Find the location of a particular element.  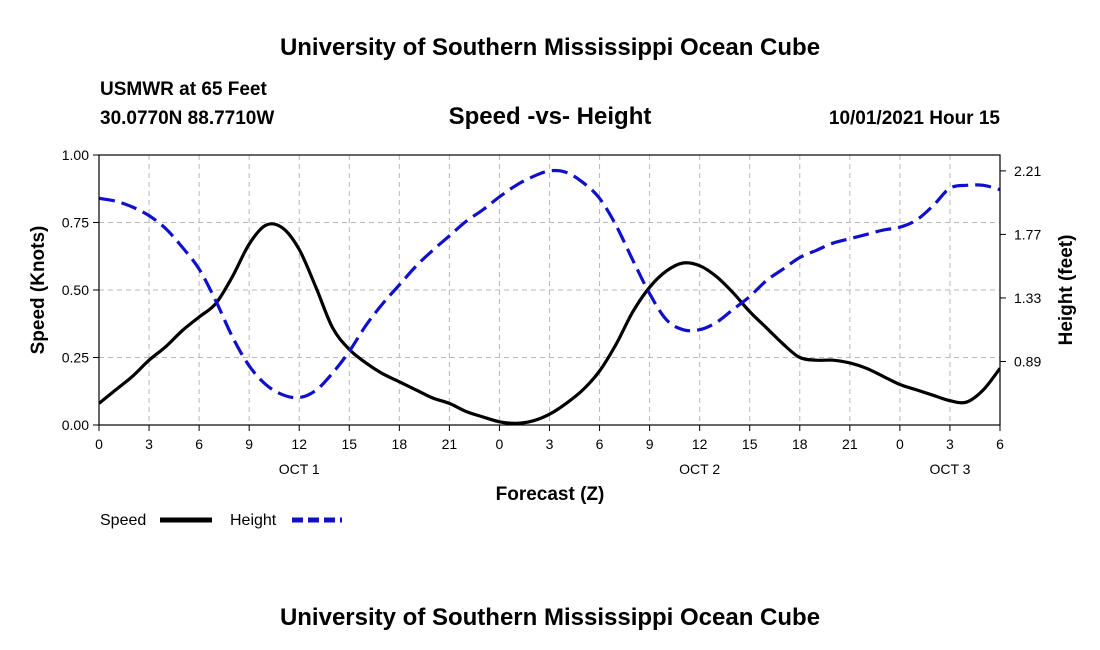

y2-axis-label: Height (feet) is located at coordinates (1066, 290).